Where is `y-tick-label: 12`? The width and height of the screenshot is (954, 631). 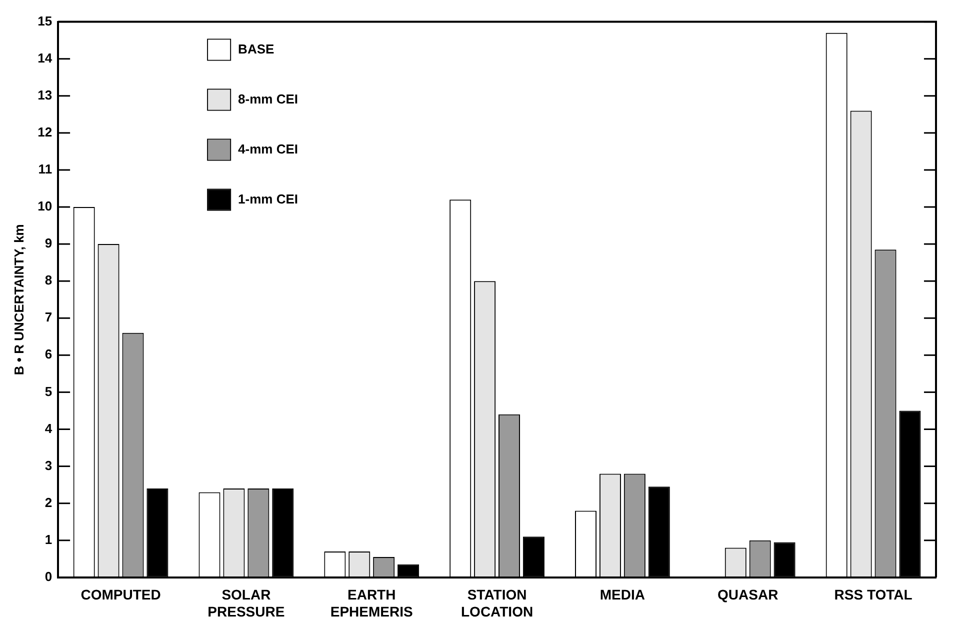
y-tick-label: 12 is located at coordinates (45, 132).